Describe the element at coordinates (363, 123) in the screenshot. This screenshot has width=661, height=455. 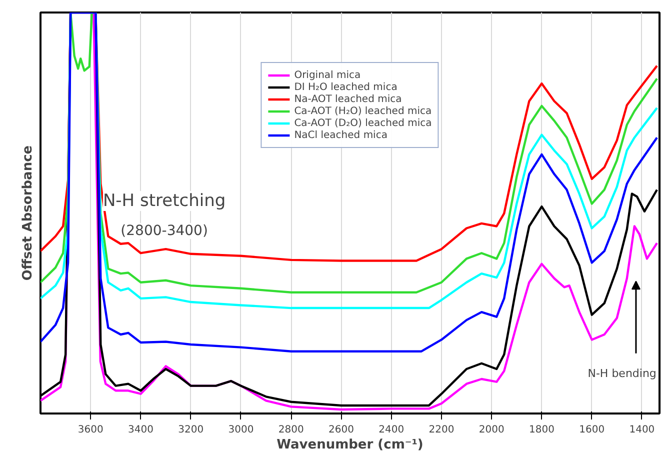
I see `legend-label: Ca-AOT (D₂O) leached mica` at that location.